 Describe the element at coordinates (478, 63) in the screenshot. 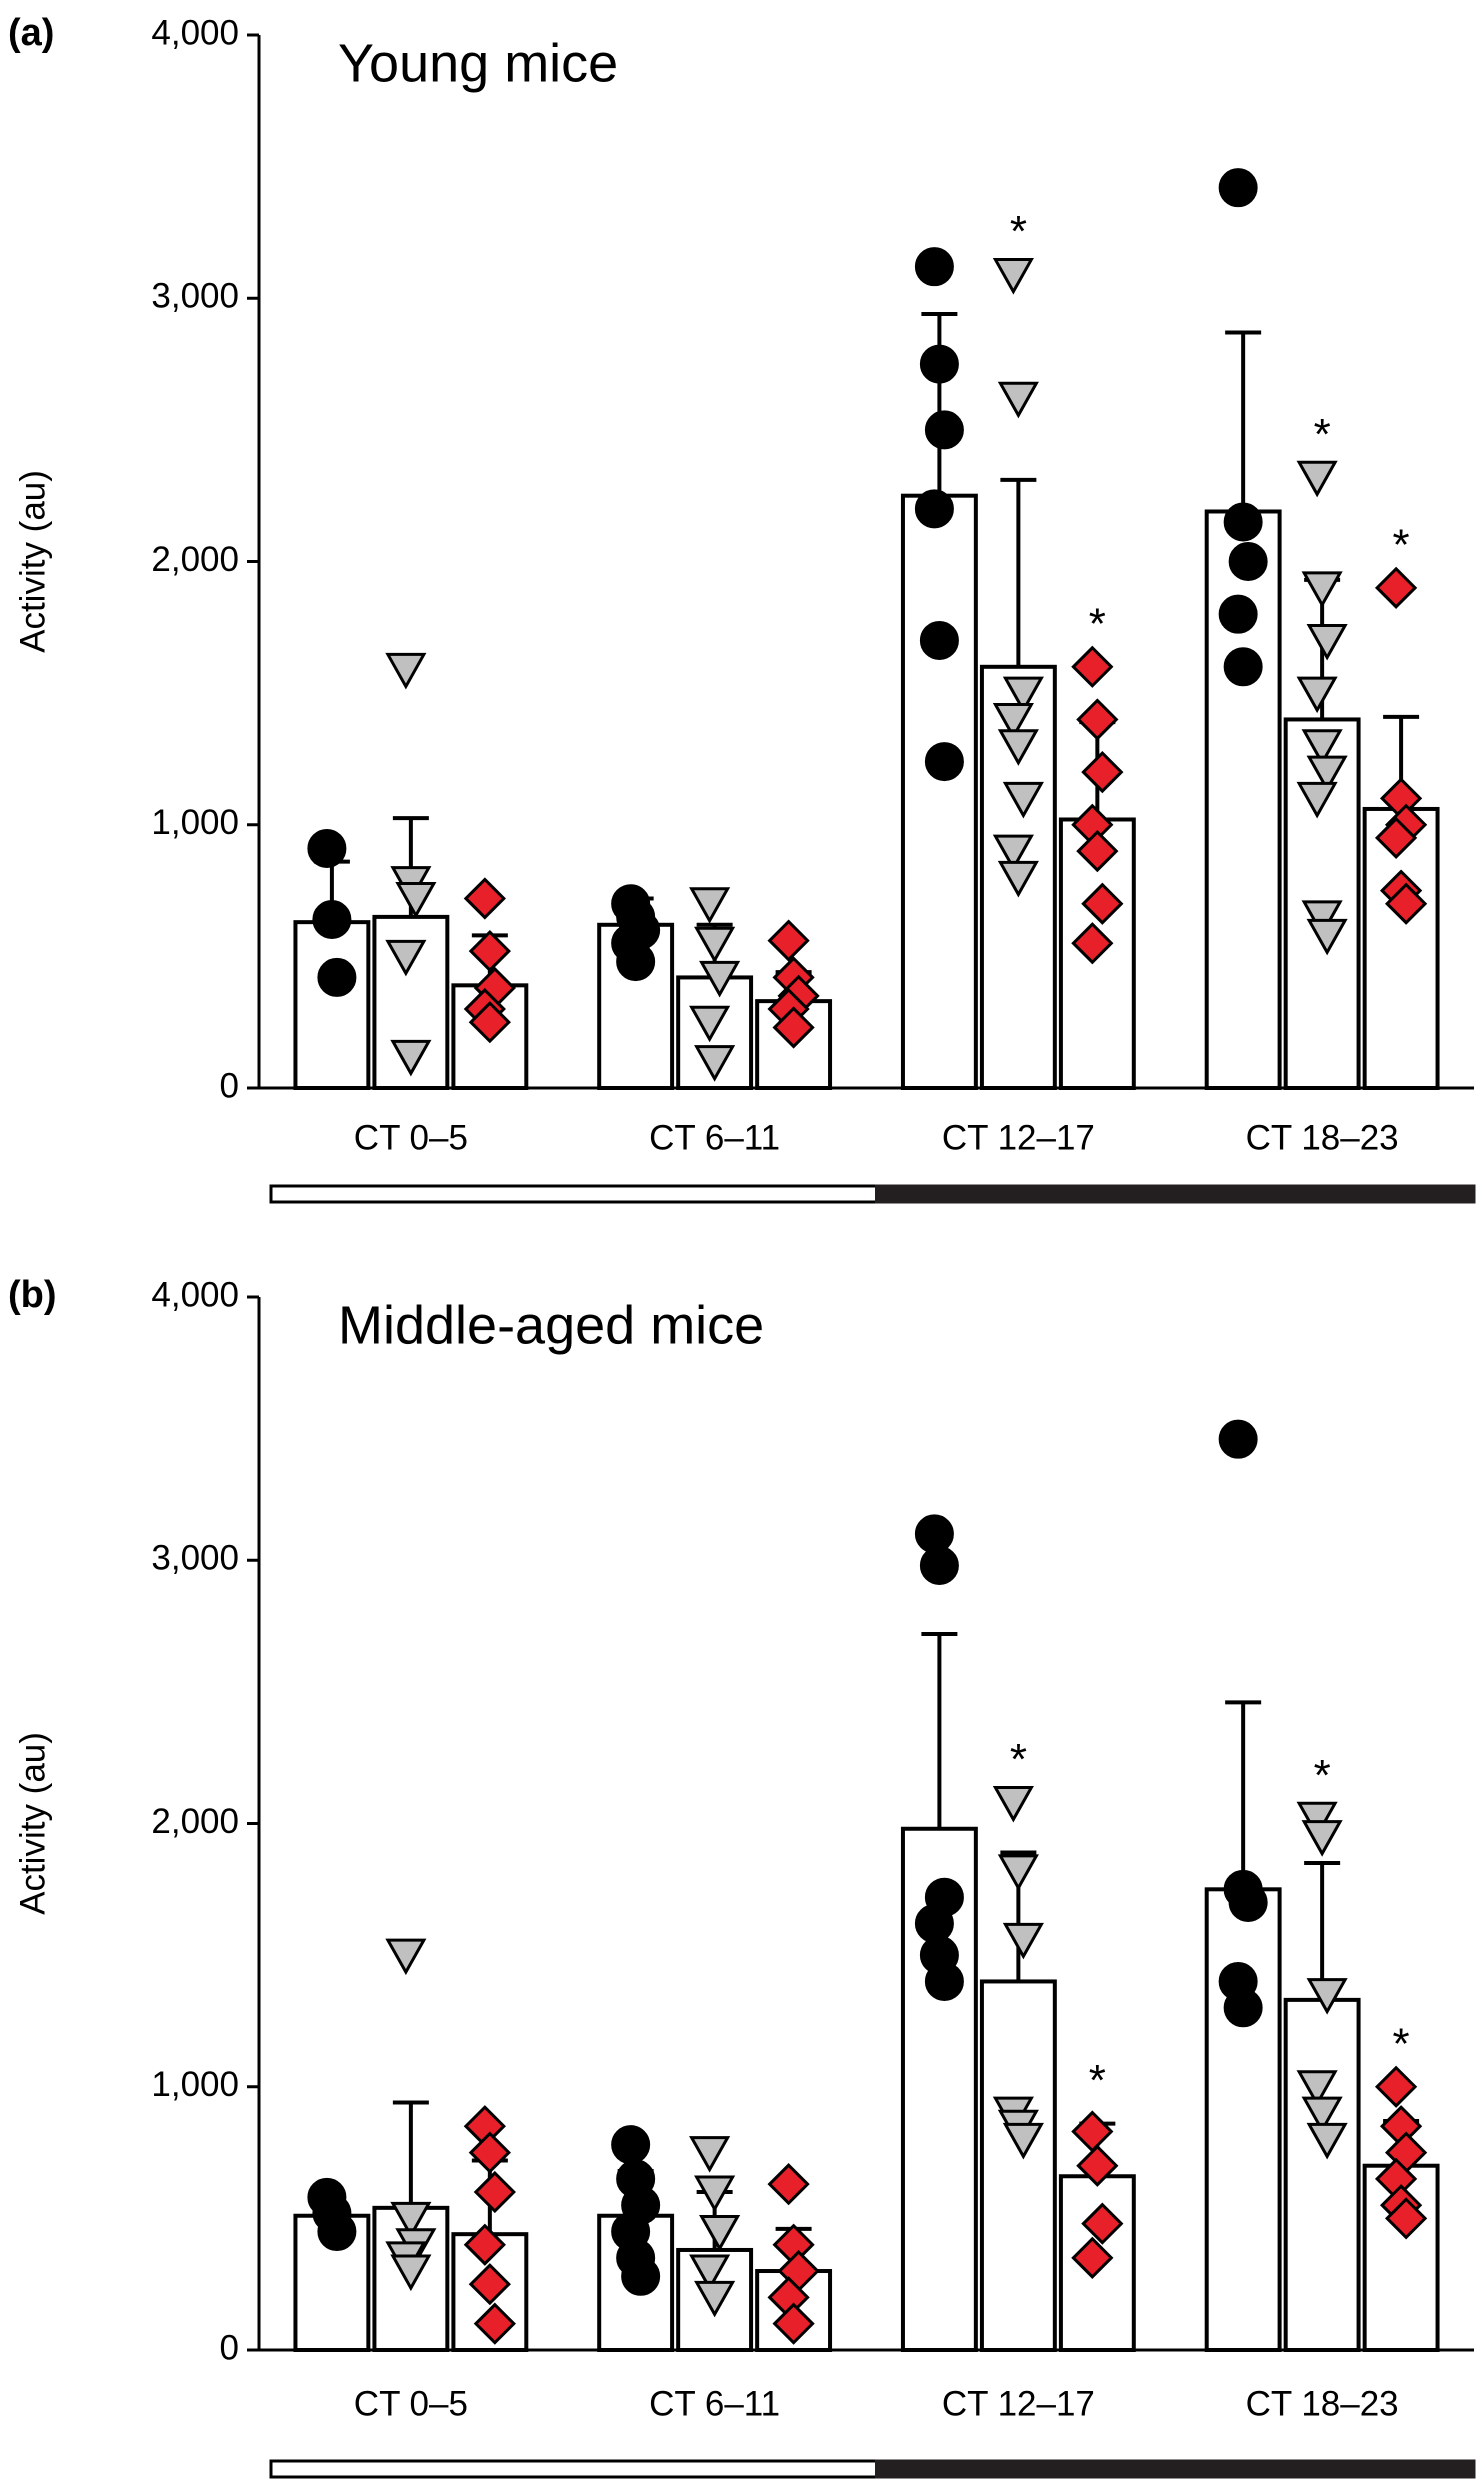

I see `chart-title: Young mice` at that location.